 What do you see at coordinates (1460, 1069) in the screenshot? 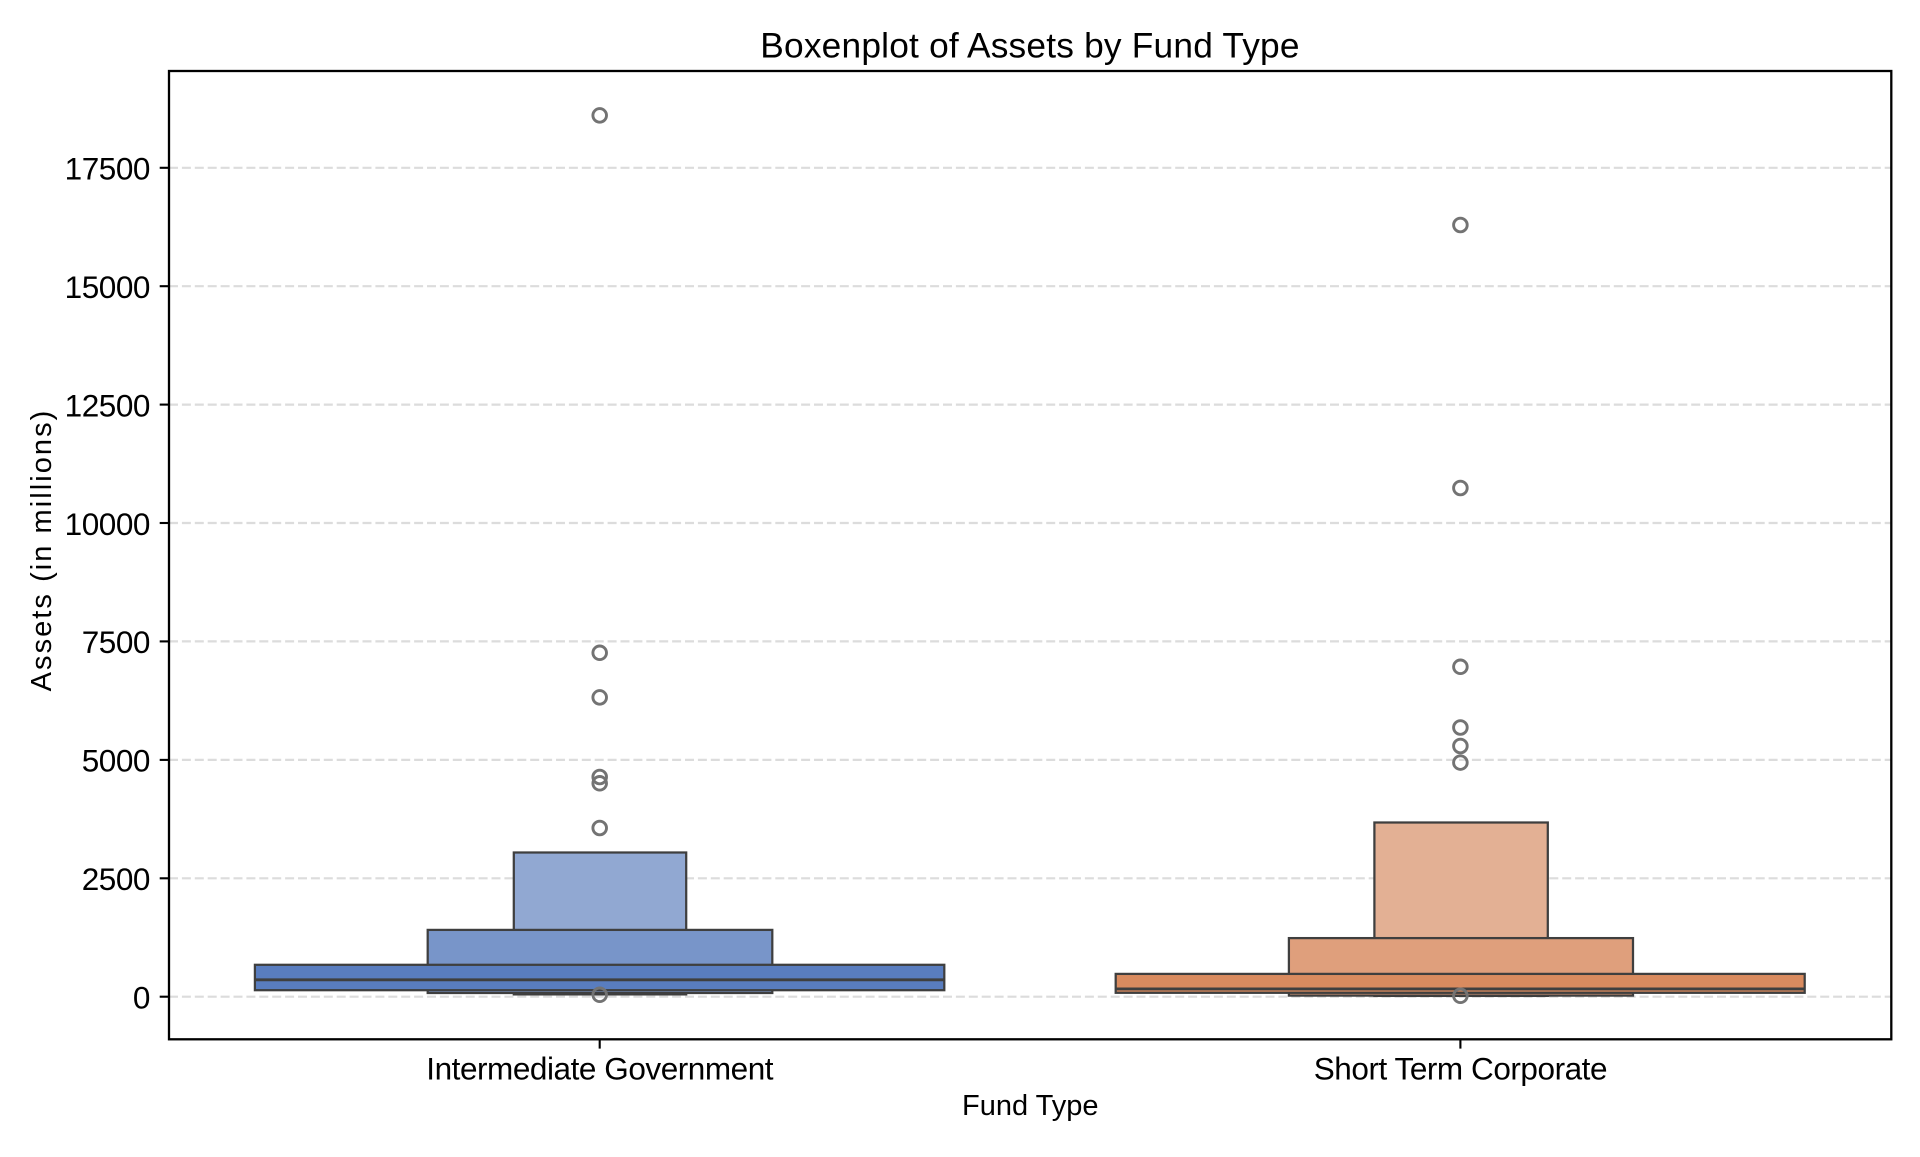
I see `svg-text: Short Term Corporate` at bounding box center [1460, 1069].